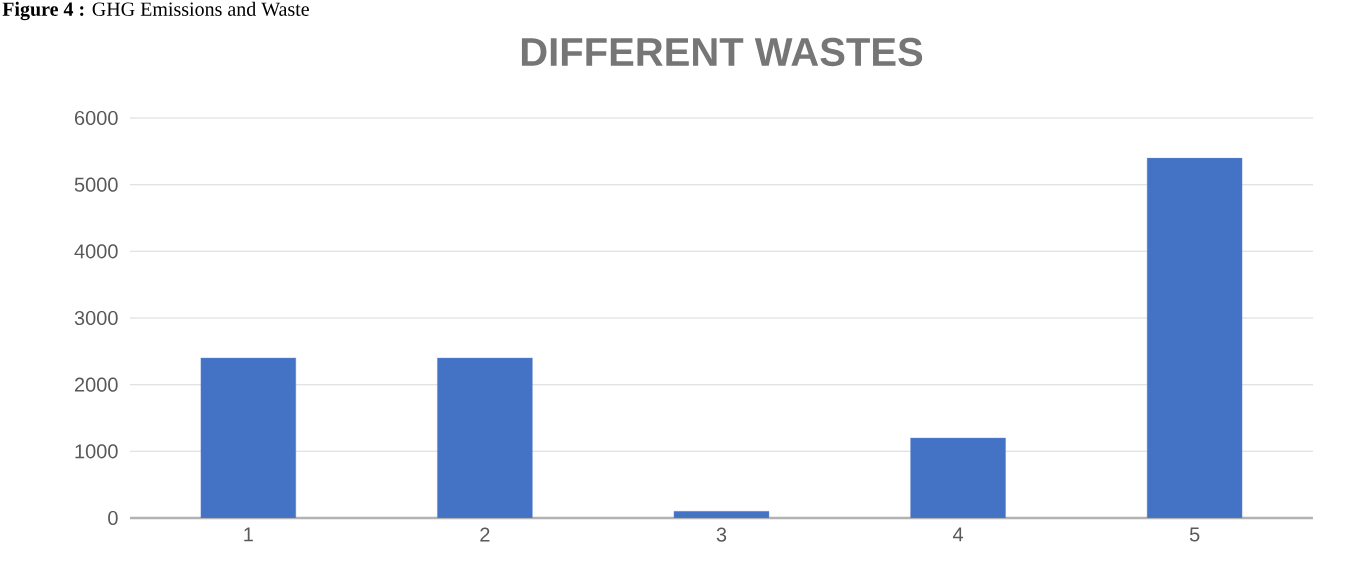 This screenshot has height=574, width=1354. Describe the element at coordinates (958, 534) in the screenshot. I see `x-tick-label: 4` at that location.